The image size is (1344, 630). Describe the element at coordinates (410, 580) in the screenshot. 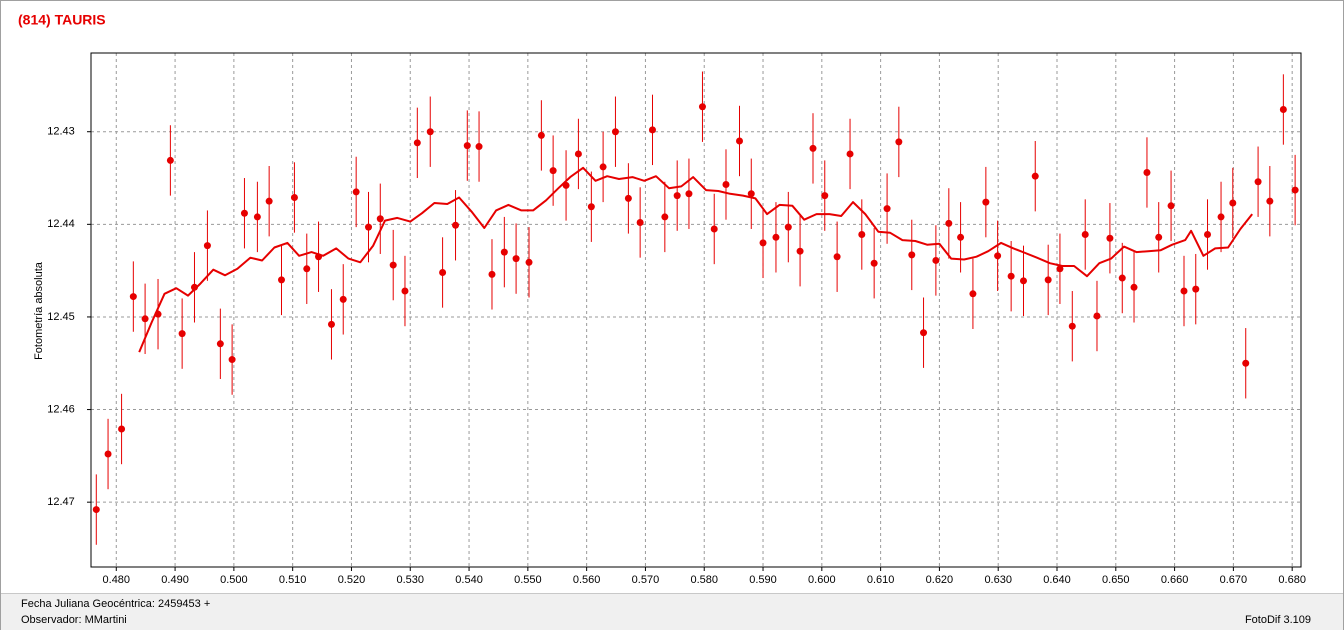

I see `x-tick-label: 0.530` at that location.